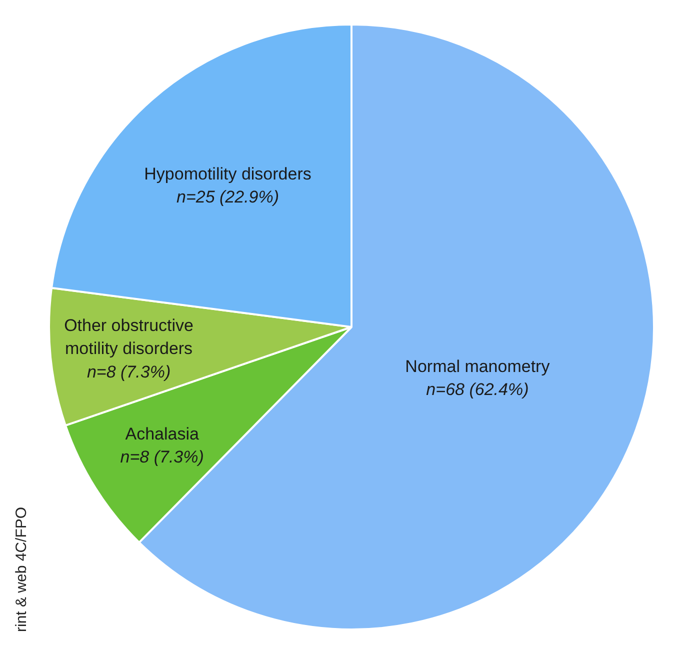  Describe the element at coordinates (228, 174) in the screenshot. I see `slice-label: Hypomotility disorders` at that location.